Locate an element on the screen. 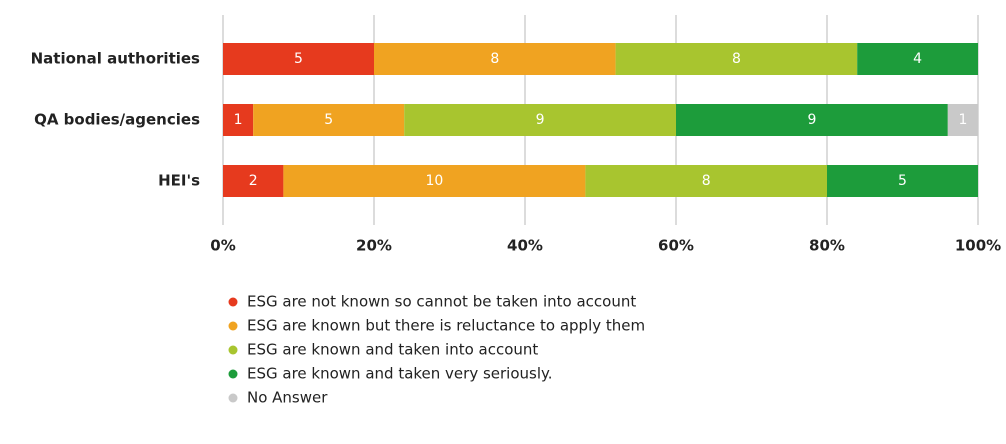 This screenshot has height=444, width=1006. x-tick-label: 60% is located at coordinates (676, 246).